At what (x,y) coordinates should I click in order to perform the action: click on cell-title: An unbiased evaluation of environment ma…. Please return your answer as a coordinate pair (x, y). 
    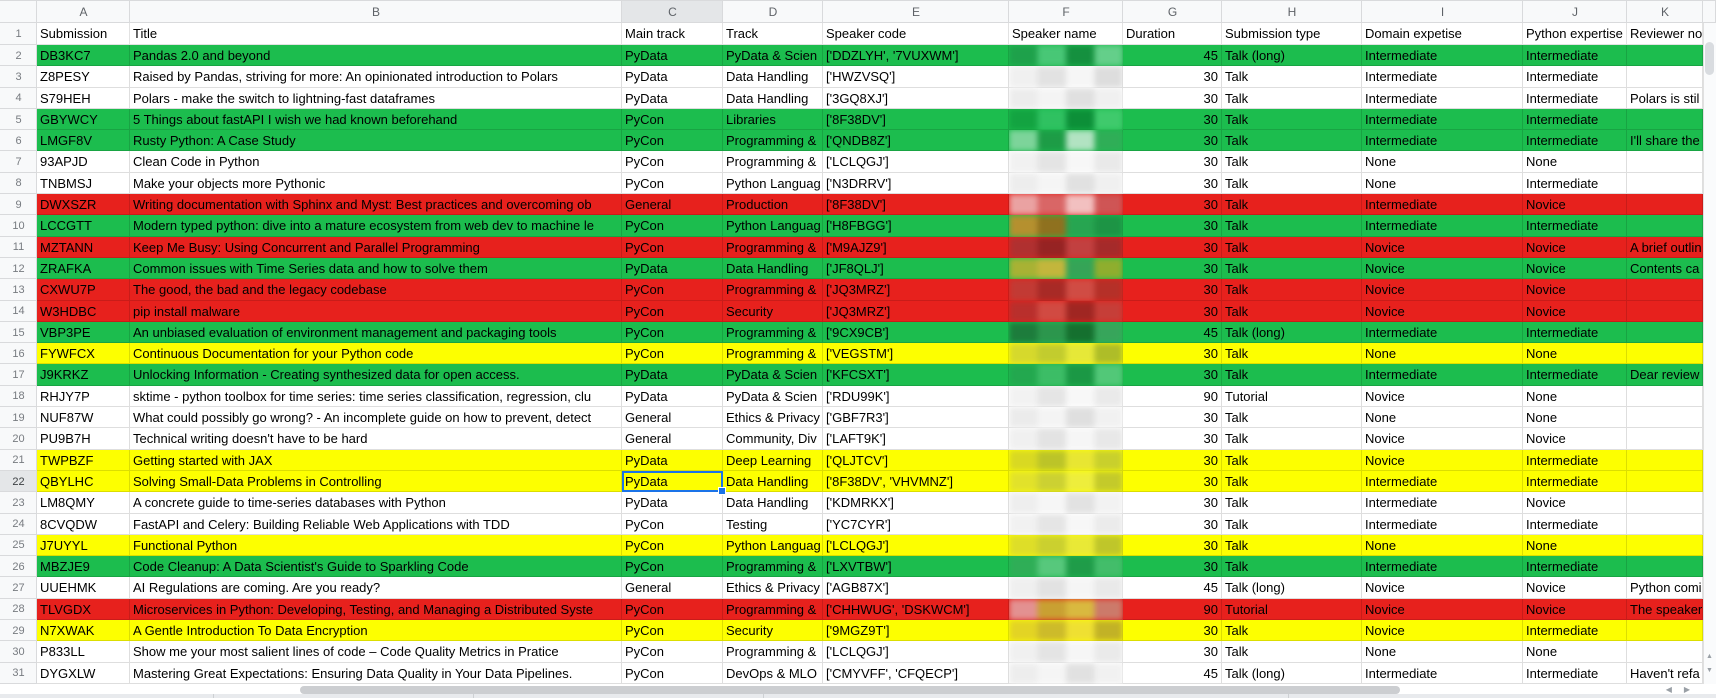
    Looking at the image, I should click on (376, 332).